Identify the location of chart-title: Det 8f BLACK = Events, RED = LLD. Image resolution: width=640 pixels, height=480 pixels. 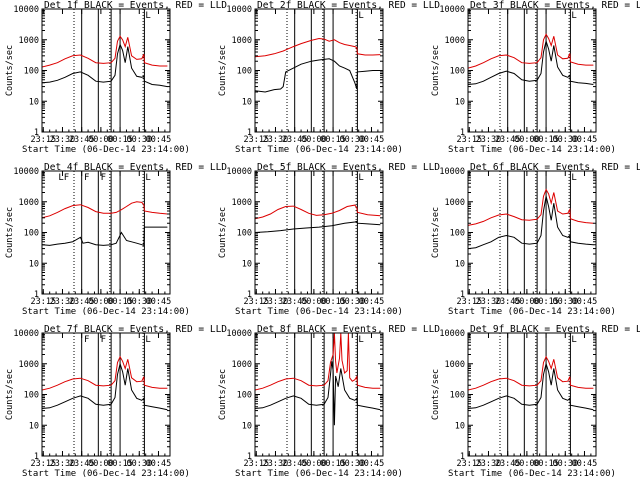
(348, 329).